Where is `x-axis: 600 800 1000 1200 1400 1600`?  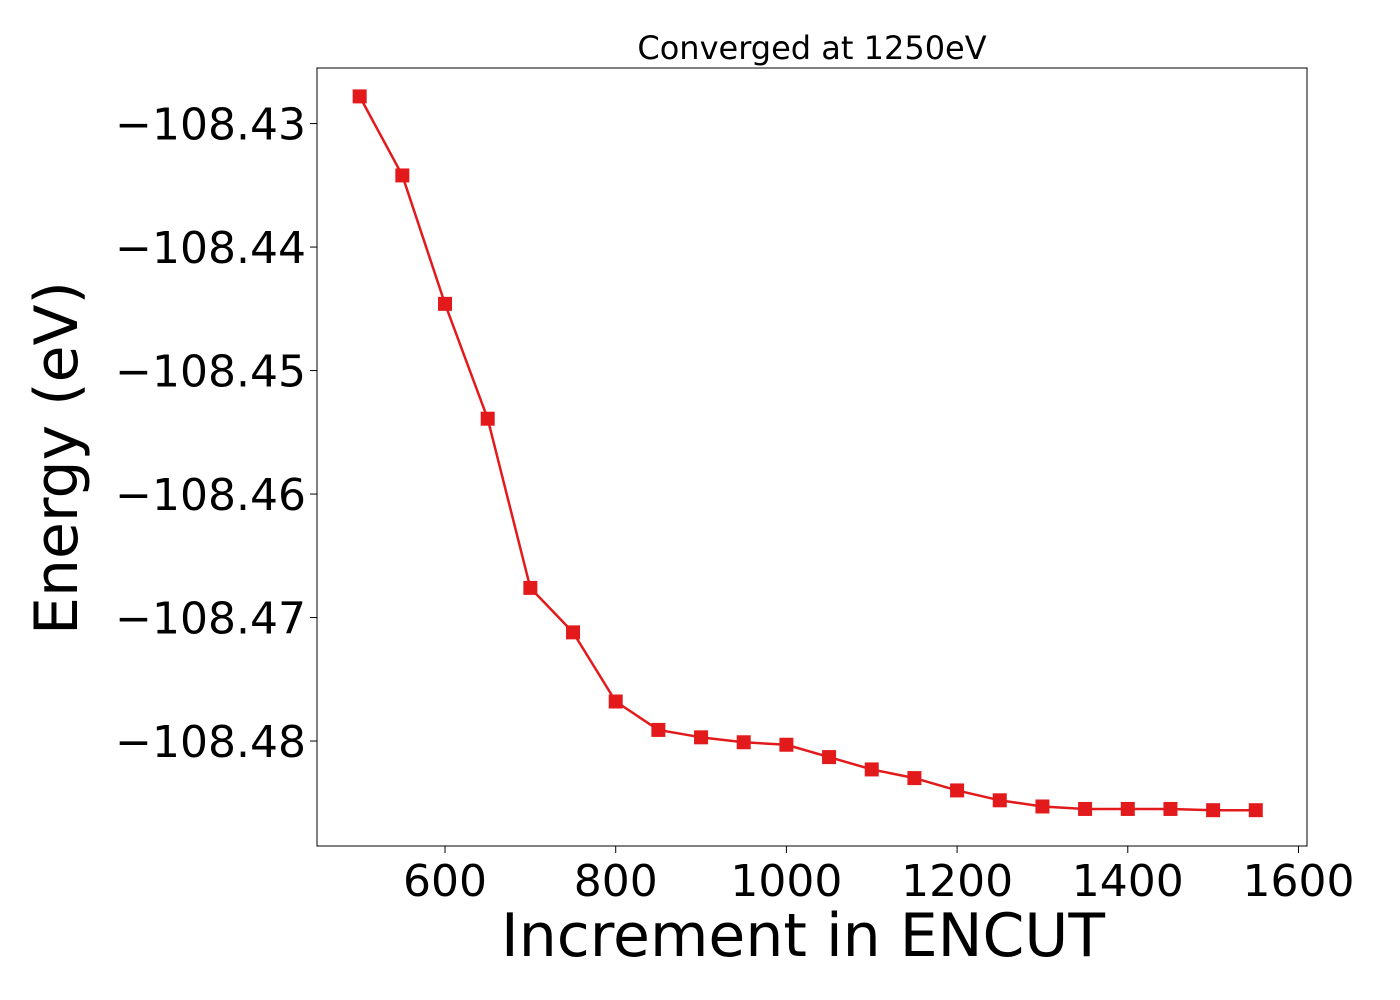 x-axis: 600 800 1000 1200 1400 1600 is located at coordinates (878, 876).